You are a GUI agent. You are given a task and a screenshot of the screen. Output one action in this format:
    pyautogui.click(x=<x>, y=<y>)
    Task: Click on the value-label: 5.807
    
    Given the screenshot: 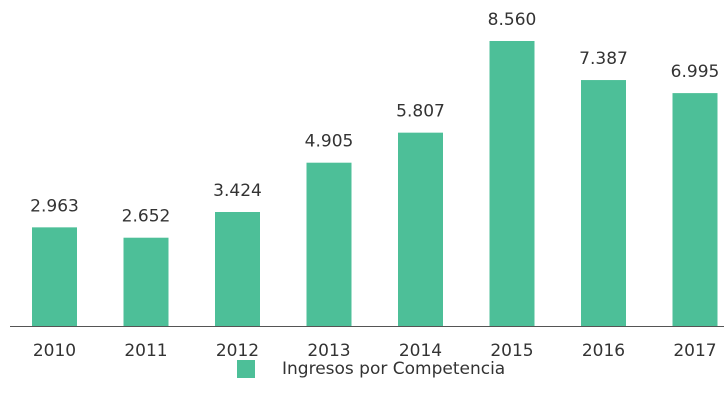 What is the action you would take?
    pyautogui.click(x=420, y=112)
    